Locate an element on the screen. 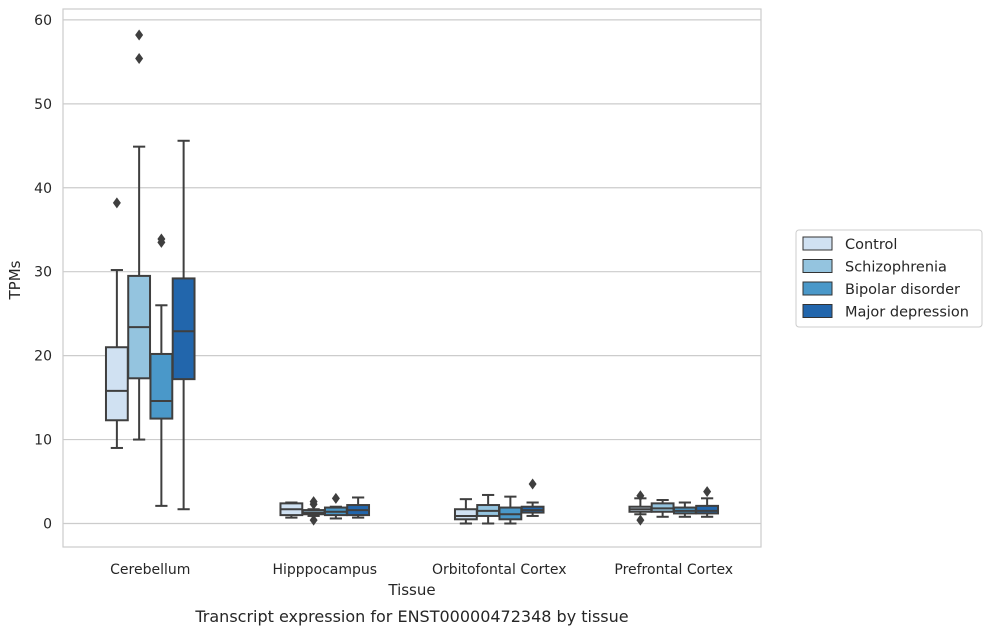 This screenshot has height=634, width=993. legend-label: Major depression is located at coordinates (907, 313).